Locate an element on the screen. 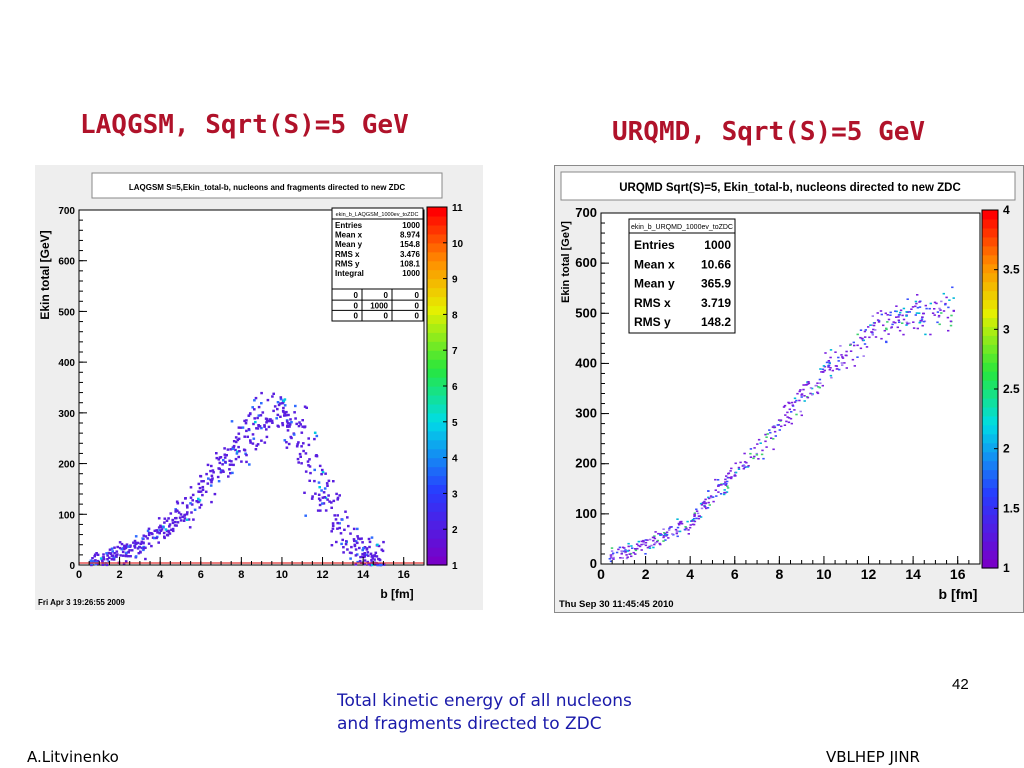 The height and width of the screenshot is (768, 1024). stats-label: Integral is located at coordinates (349, 273).